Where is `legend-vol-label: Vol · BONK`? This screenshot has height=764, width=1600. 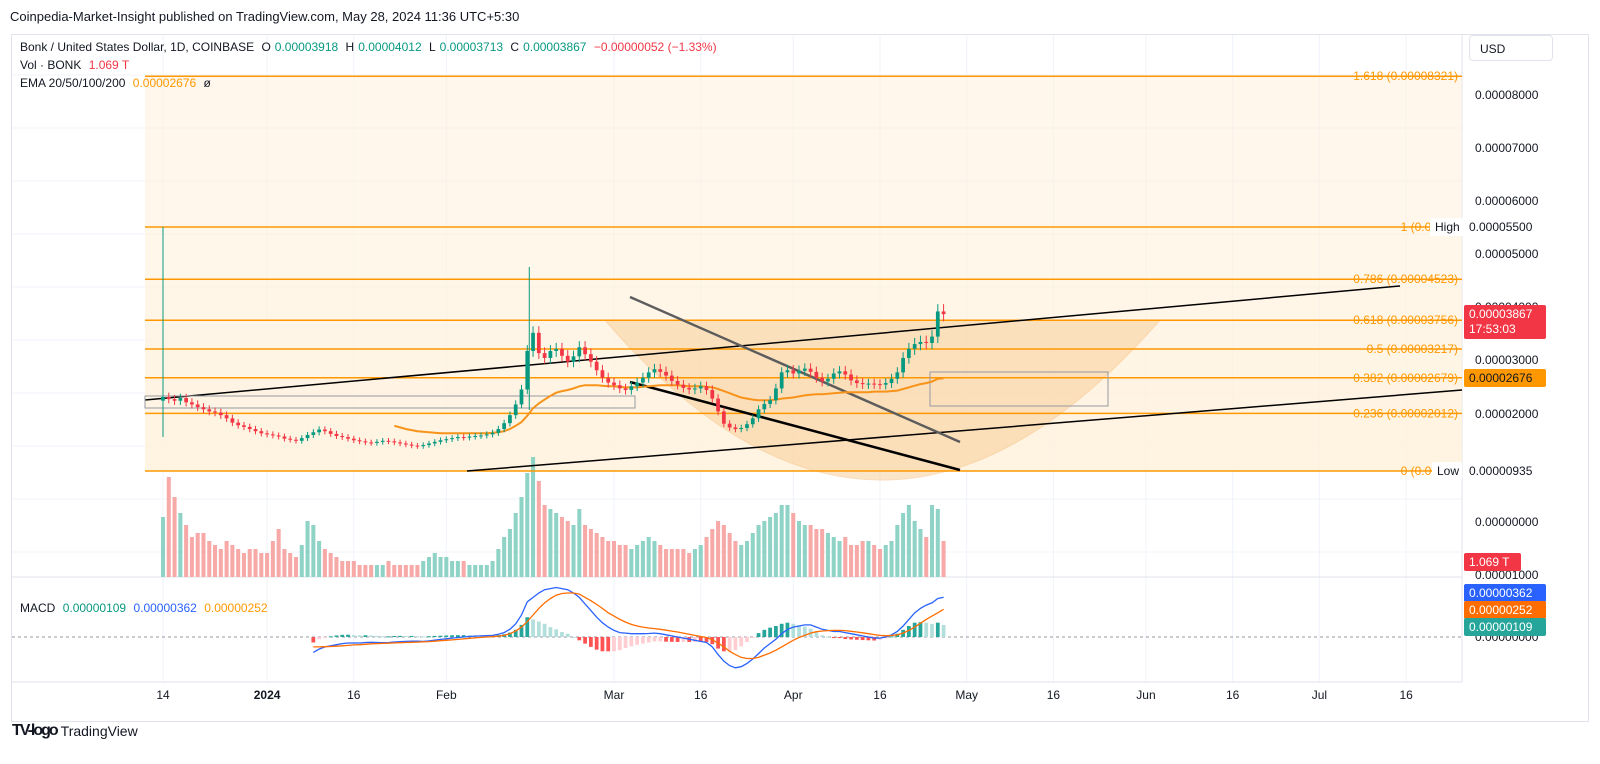
legend-vol-label: Vol · BONK is located at coordinates (51, 65).